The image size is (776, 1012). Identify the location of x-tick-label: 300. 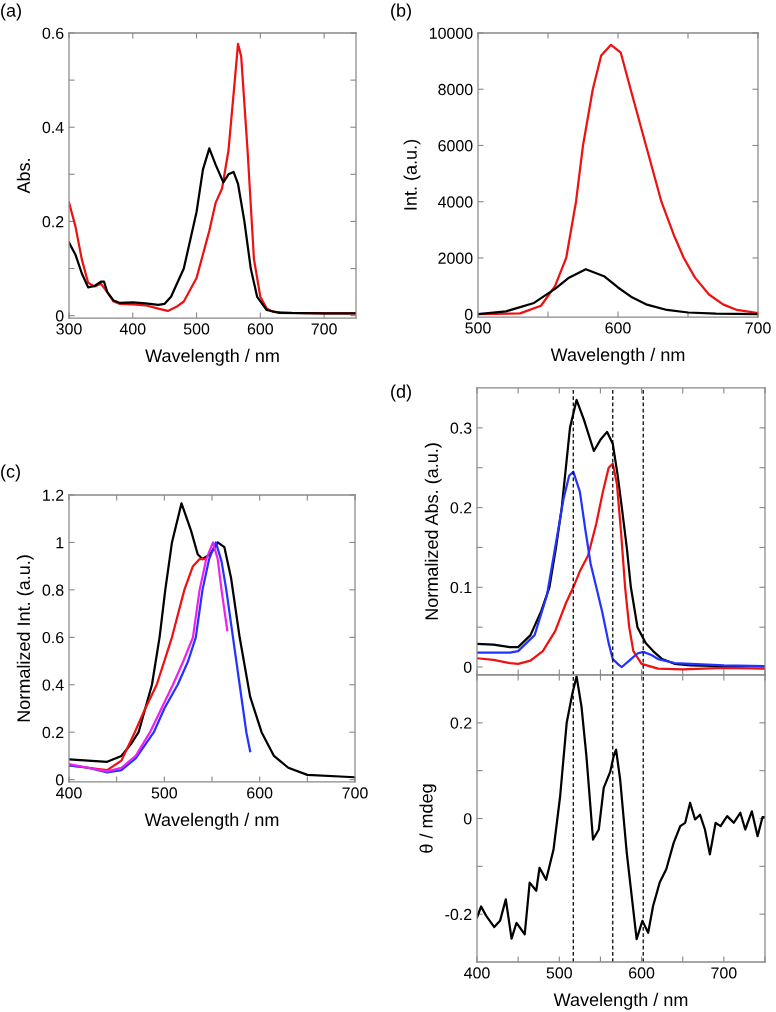
(69, 329).